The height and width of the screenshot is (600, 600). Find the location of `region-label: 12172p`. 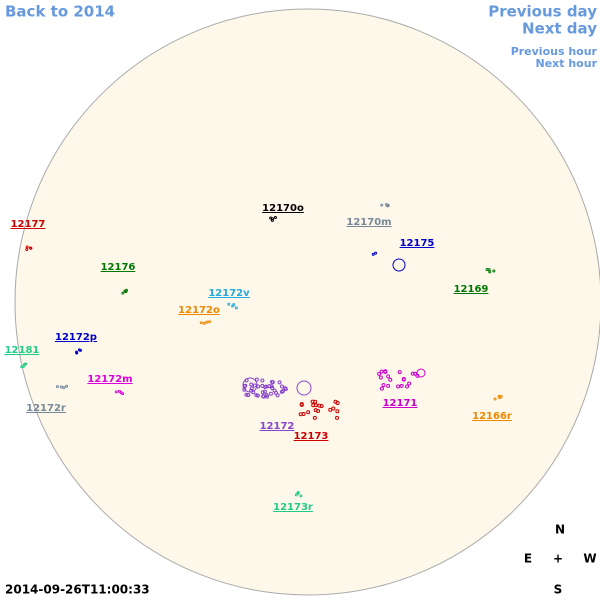

region-label: 12172p is located at coordinates (76, 337).